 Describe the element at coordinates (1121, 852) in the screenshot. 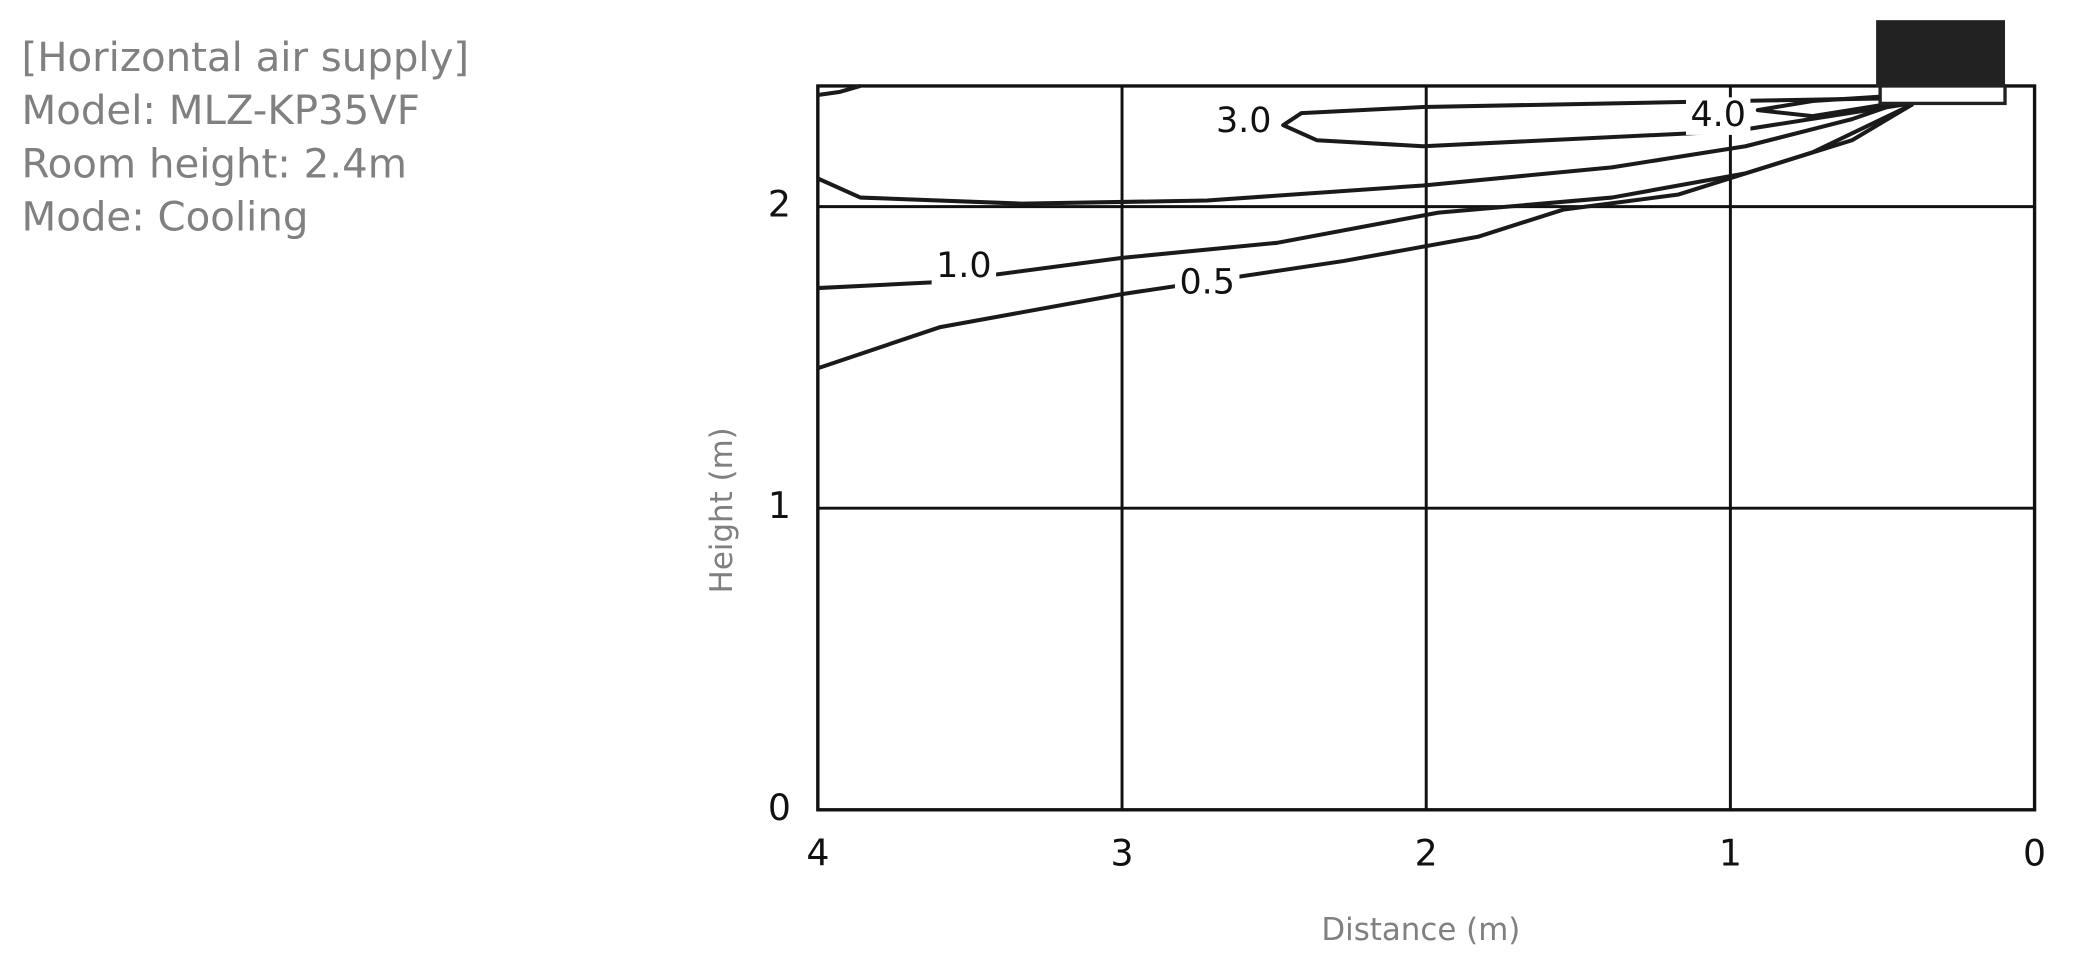

I see `x-tick-label: 3` at that location.